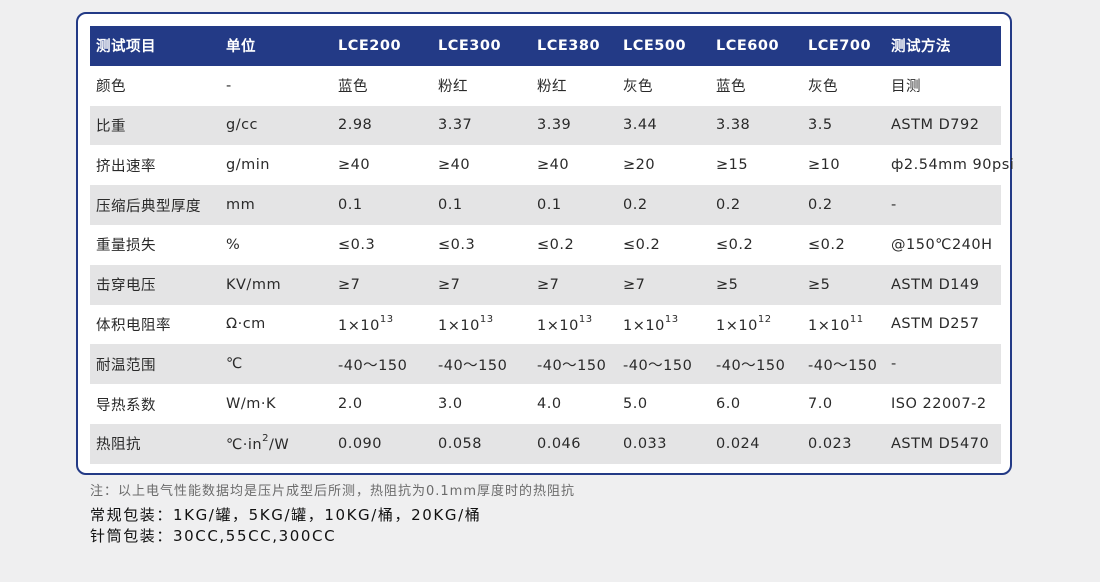 This screenshot has height=582, width=1100. I want to click on value-text: ≥15, so click(732, 165).